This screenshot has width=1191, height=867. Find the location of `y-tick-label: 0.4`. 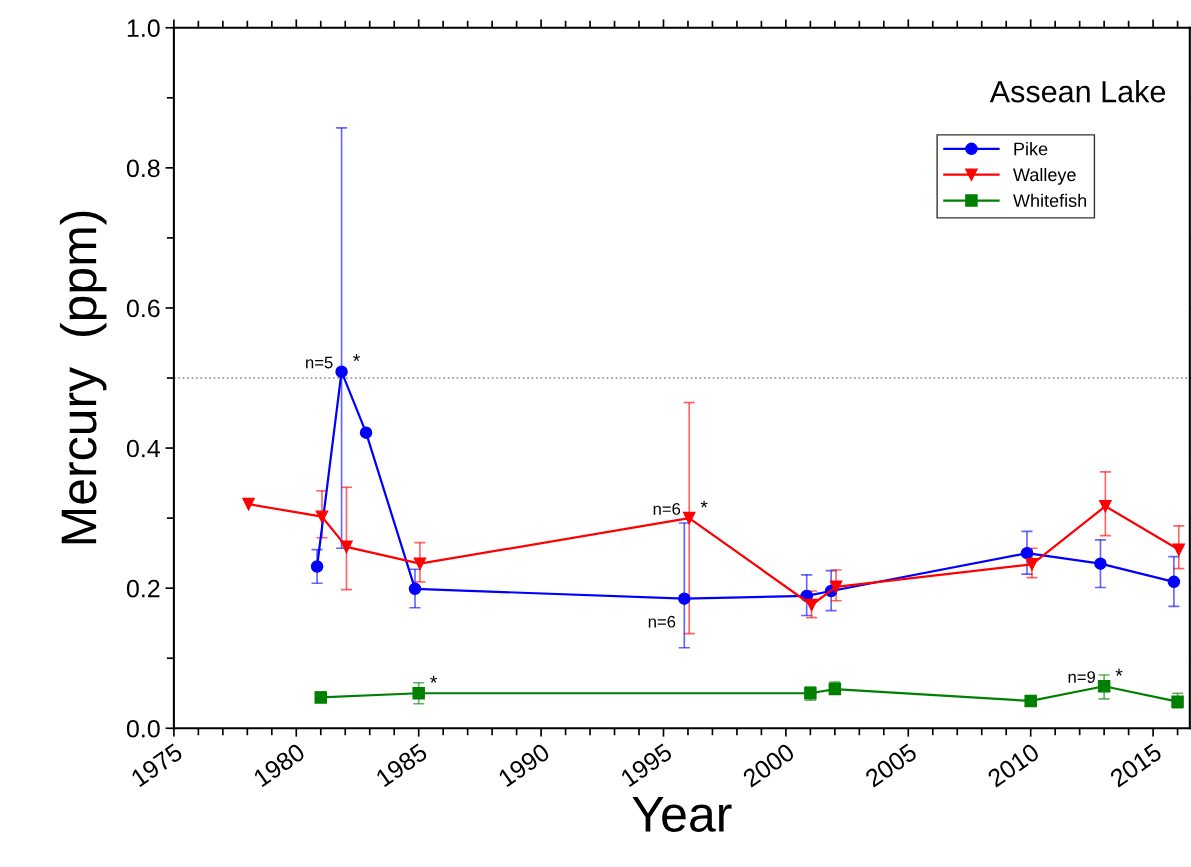

y-tick-label: 0.4 is located at coordinates (143, 448).